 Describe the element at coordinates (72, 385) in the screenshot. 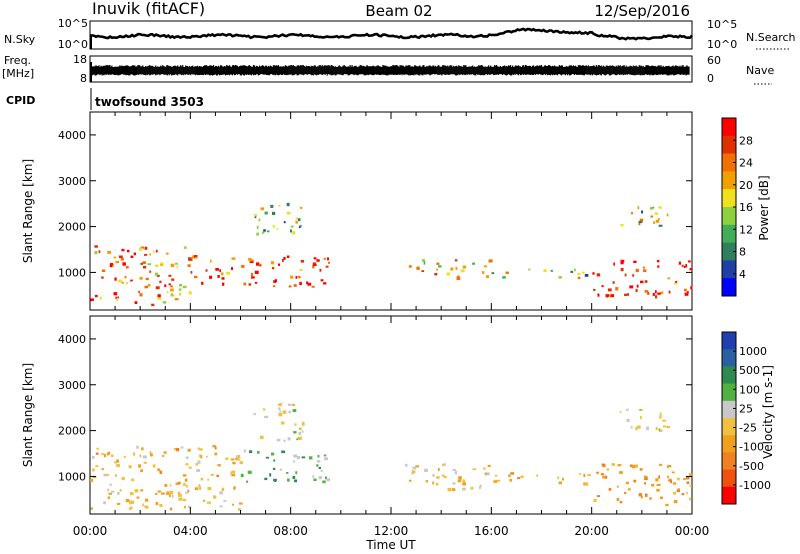

I see `y-tick-label: 3000` at that location.